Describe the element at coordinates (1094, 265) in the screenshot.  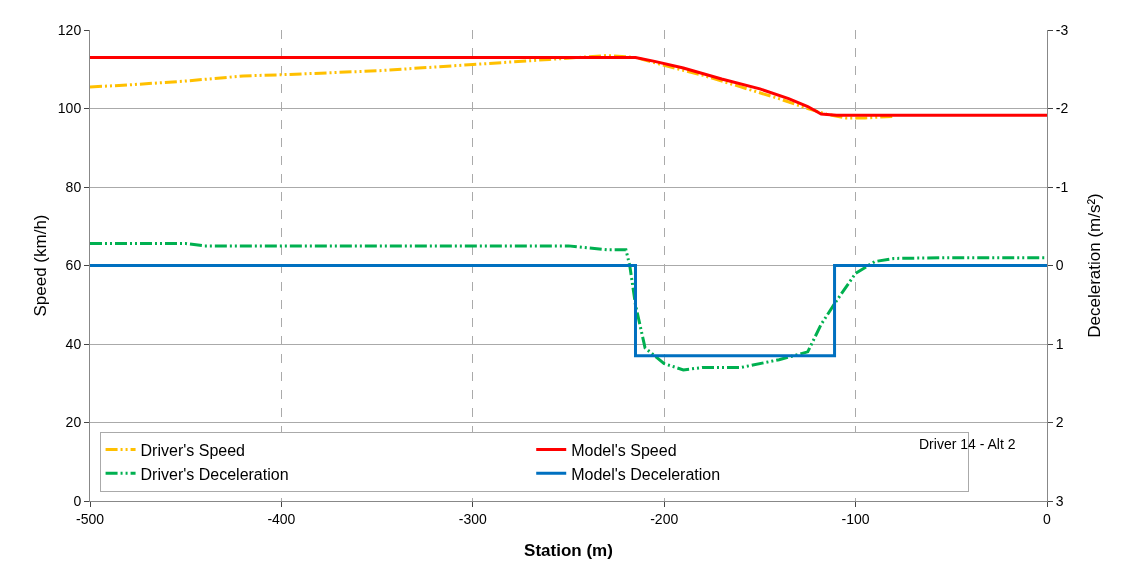
I see `y2-axis-title: Deceleration (m/s²)` at that location.